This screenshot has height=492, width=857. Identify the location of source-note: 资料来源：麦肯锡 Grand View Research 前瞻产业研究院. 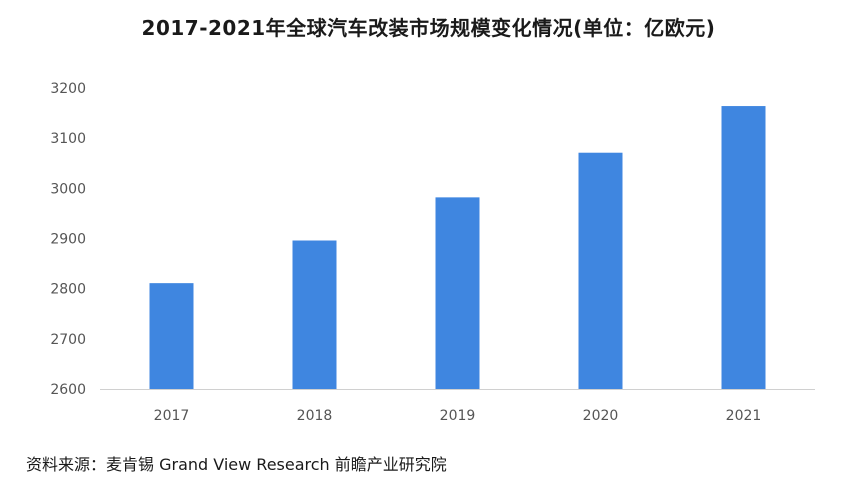
(236, 464).